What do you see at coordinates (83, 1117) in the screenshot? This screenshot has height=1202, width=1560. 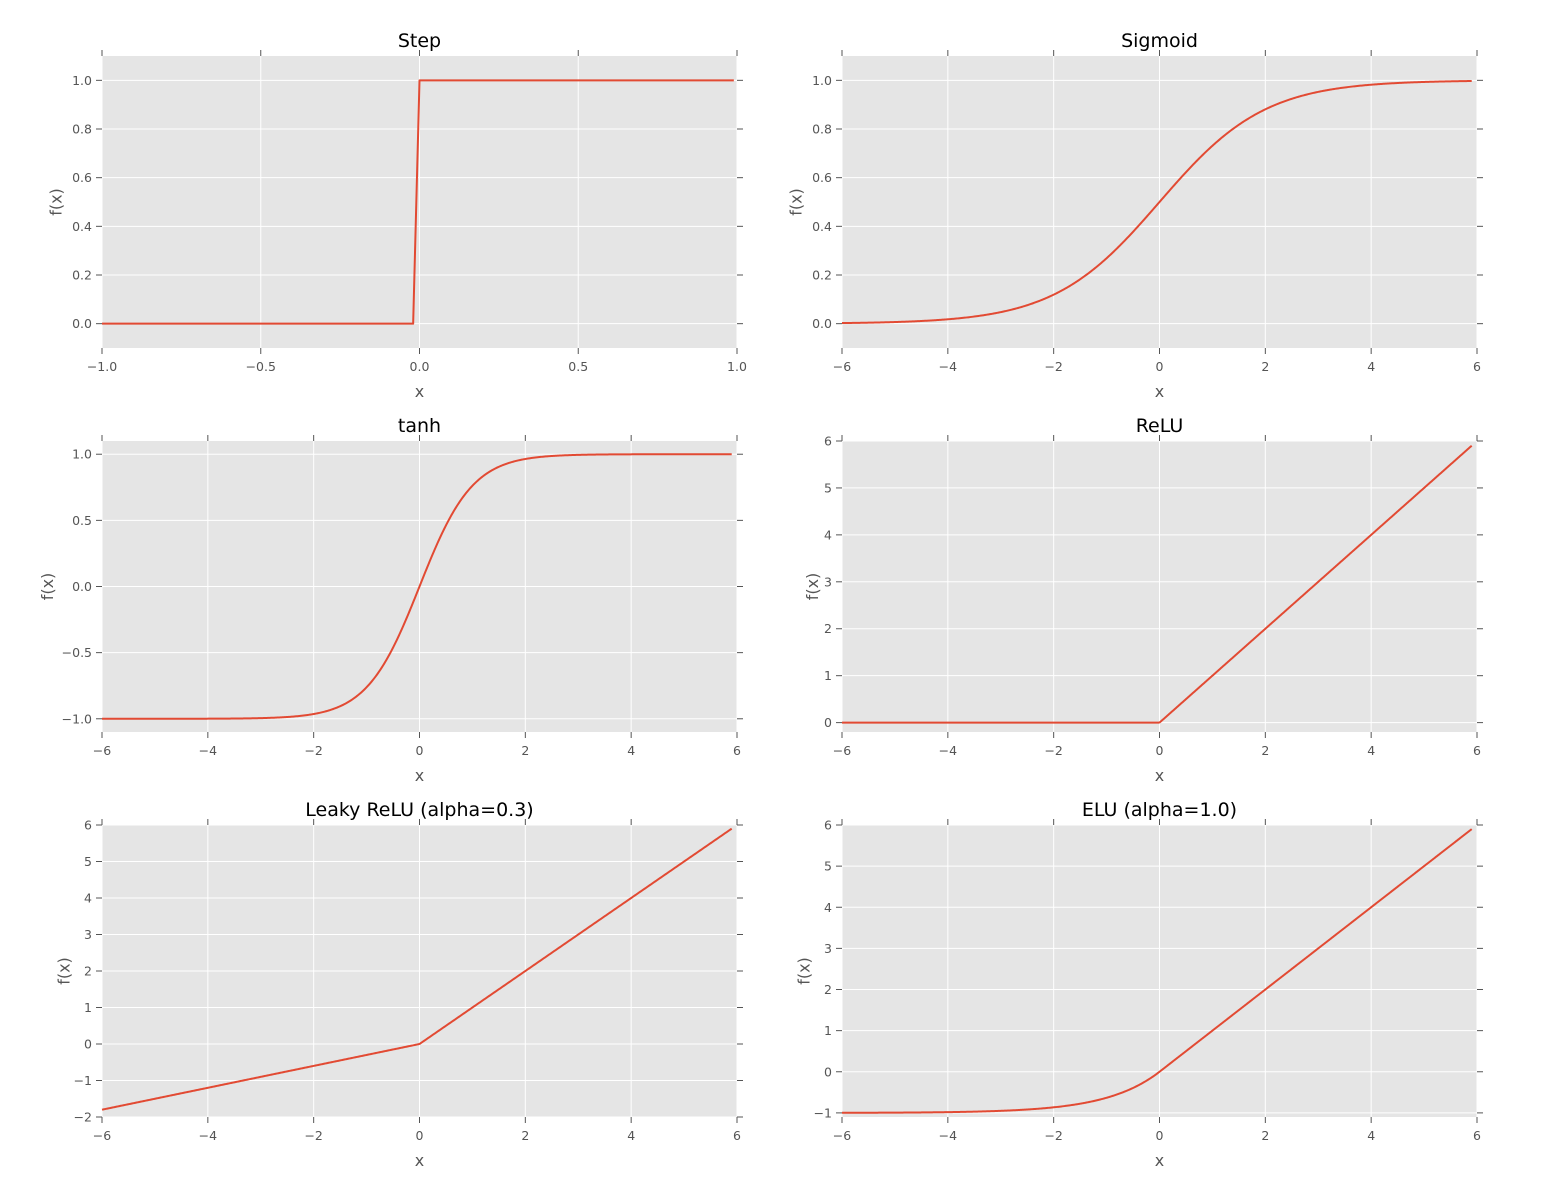 I see `y-tick-label: −2` at bounding box center [83, 1117].